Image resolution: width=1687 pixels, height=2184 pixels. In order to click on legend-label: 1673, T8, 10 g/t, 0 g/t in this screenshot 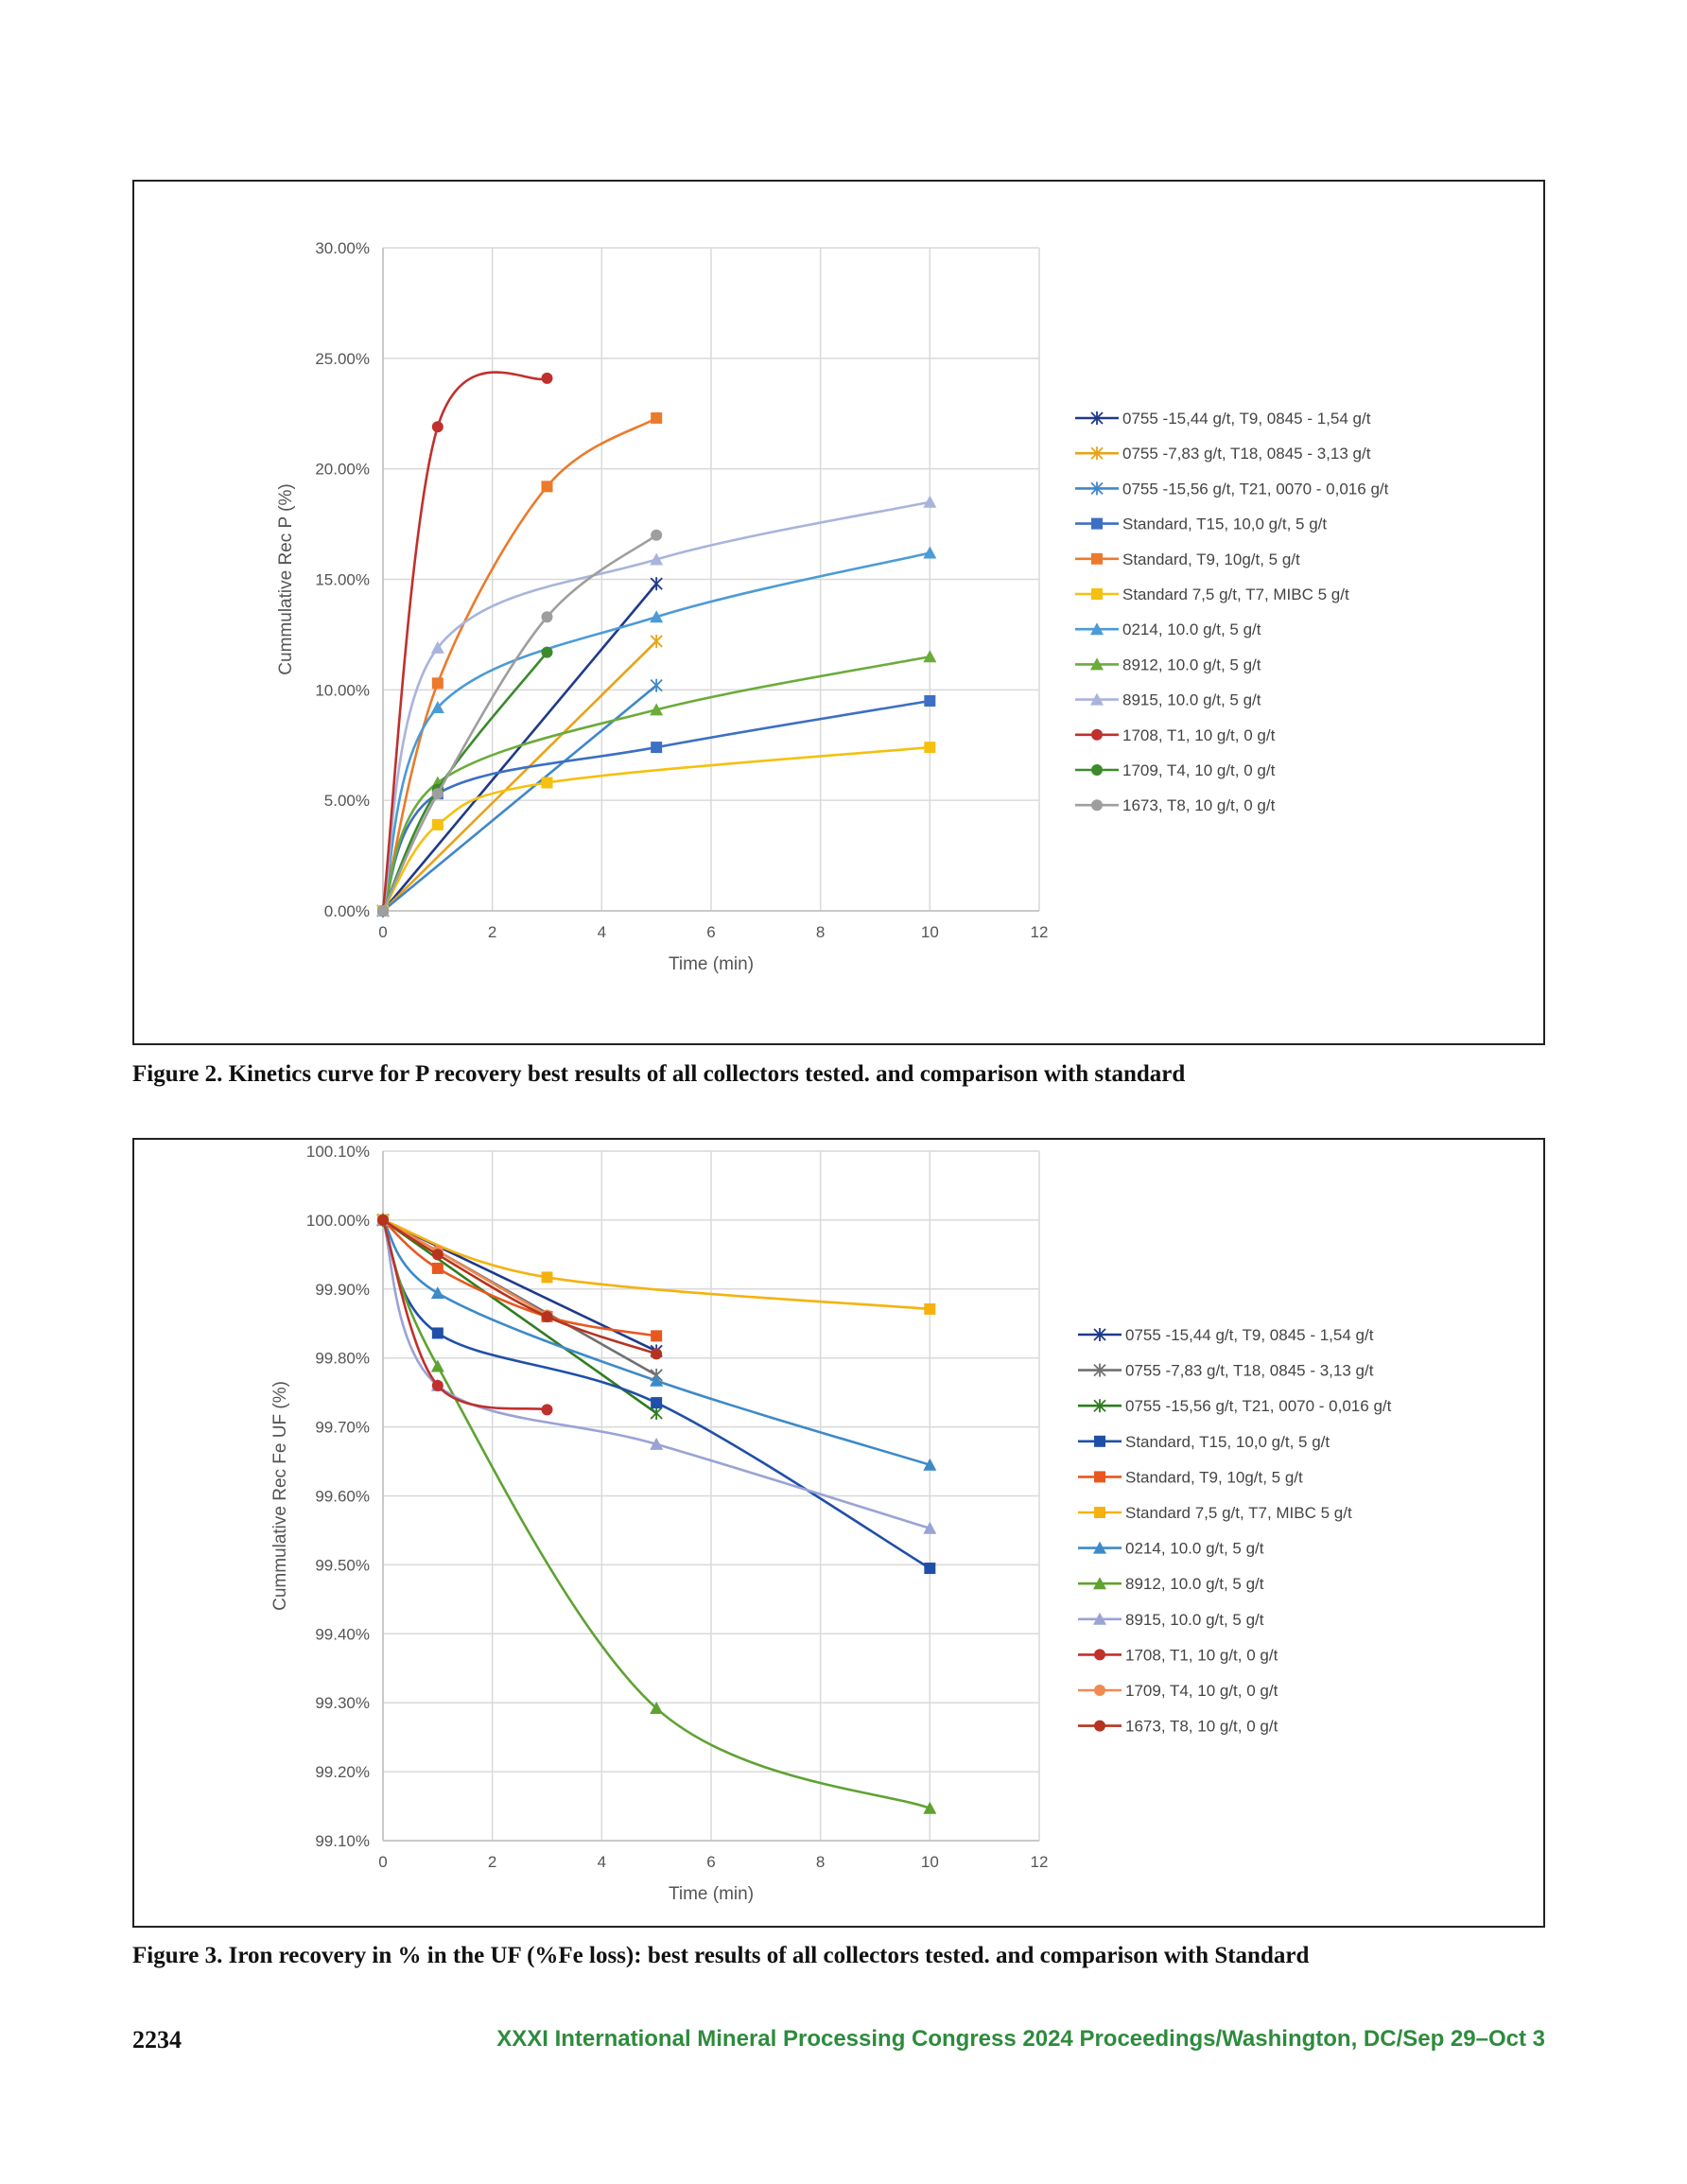, I will do `click(1199, 805)`.